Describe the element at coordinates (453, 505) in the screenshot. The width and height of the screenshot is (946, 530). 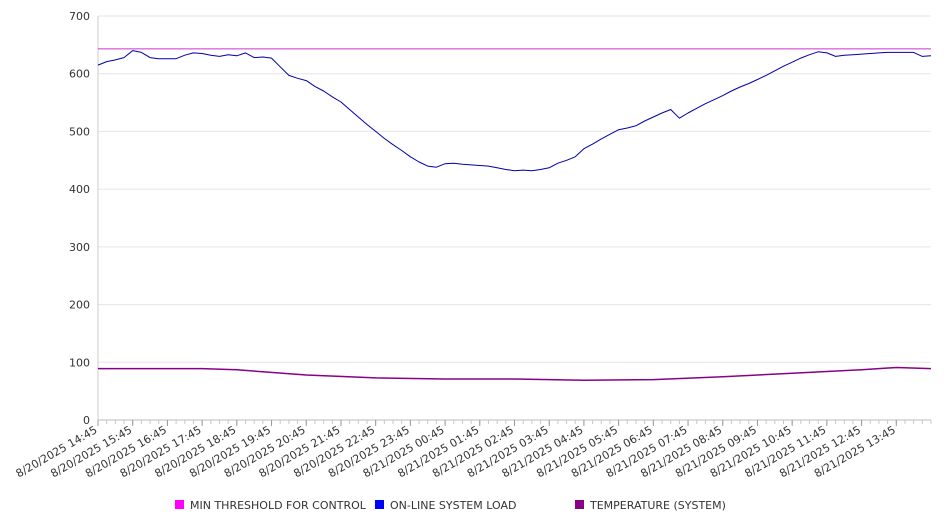
I see `legend-label: ON-LINE SYSTEM LOAD` at that location.